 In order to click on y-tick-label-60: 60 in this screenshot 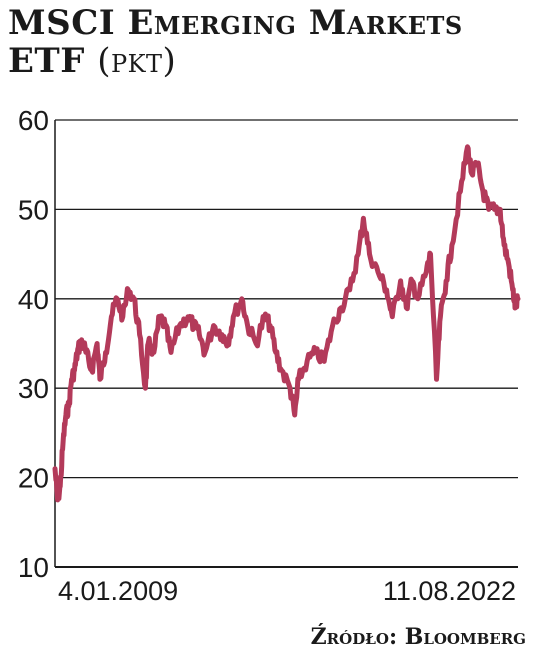, I will do `click(33, 120)`.